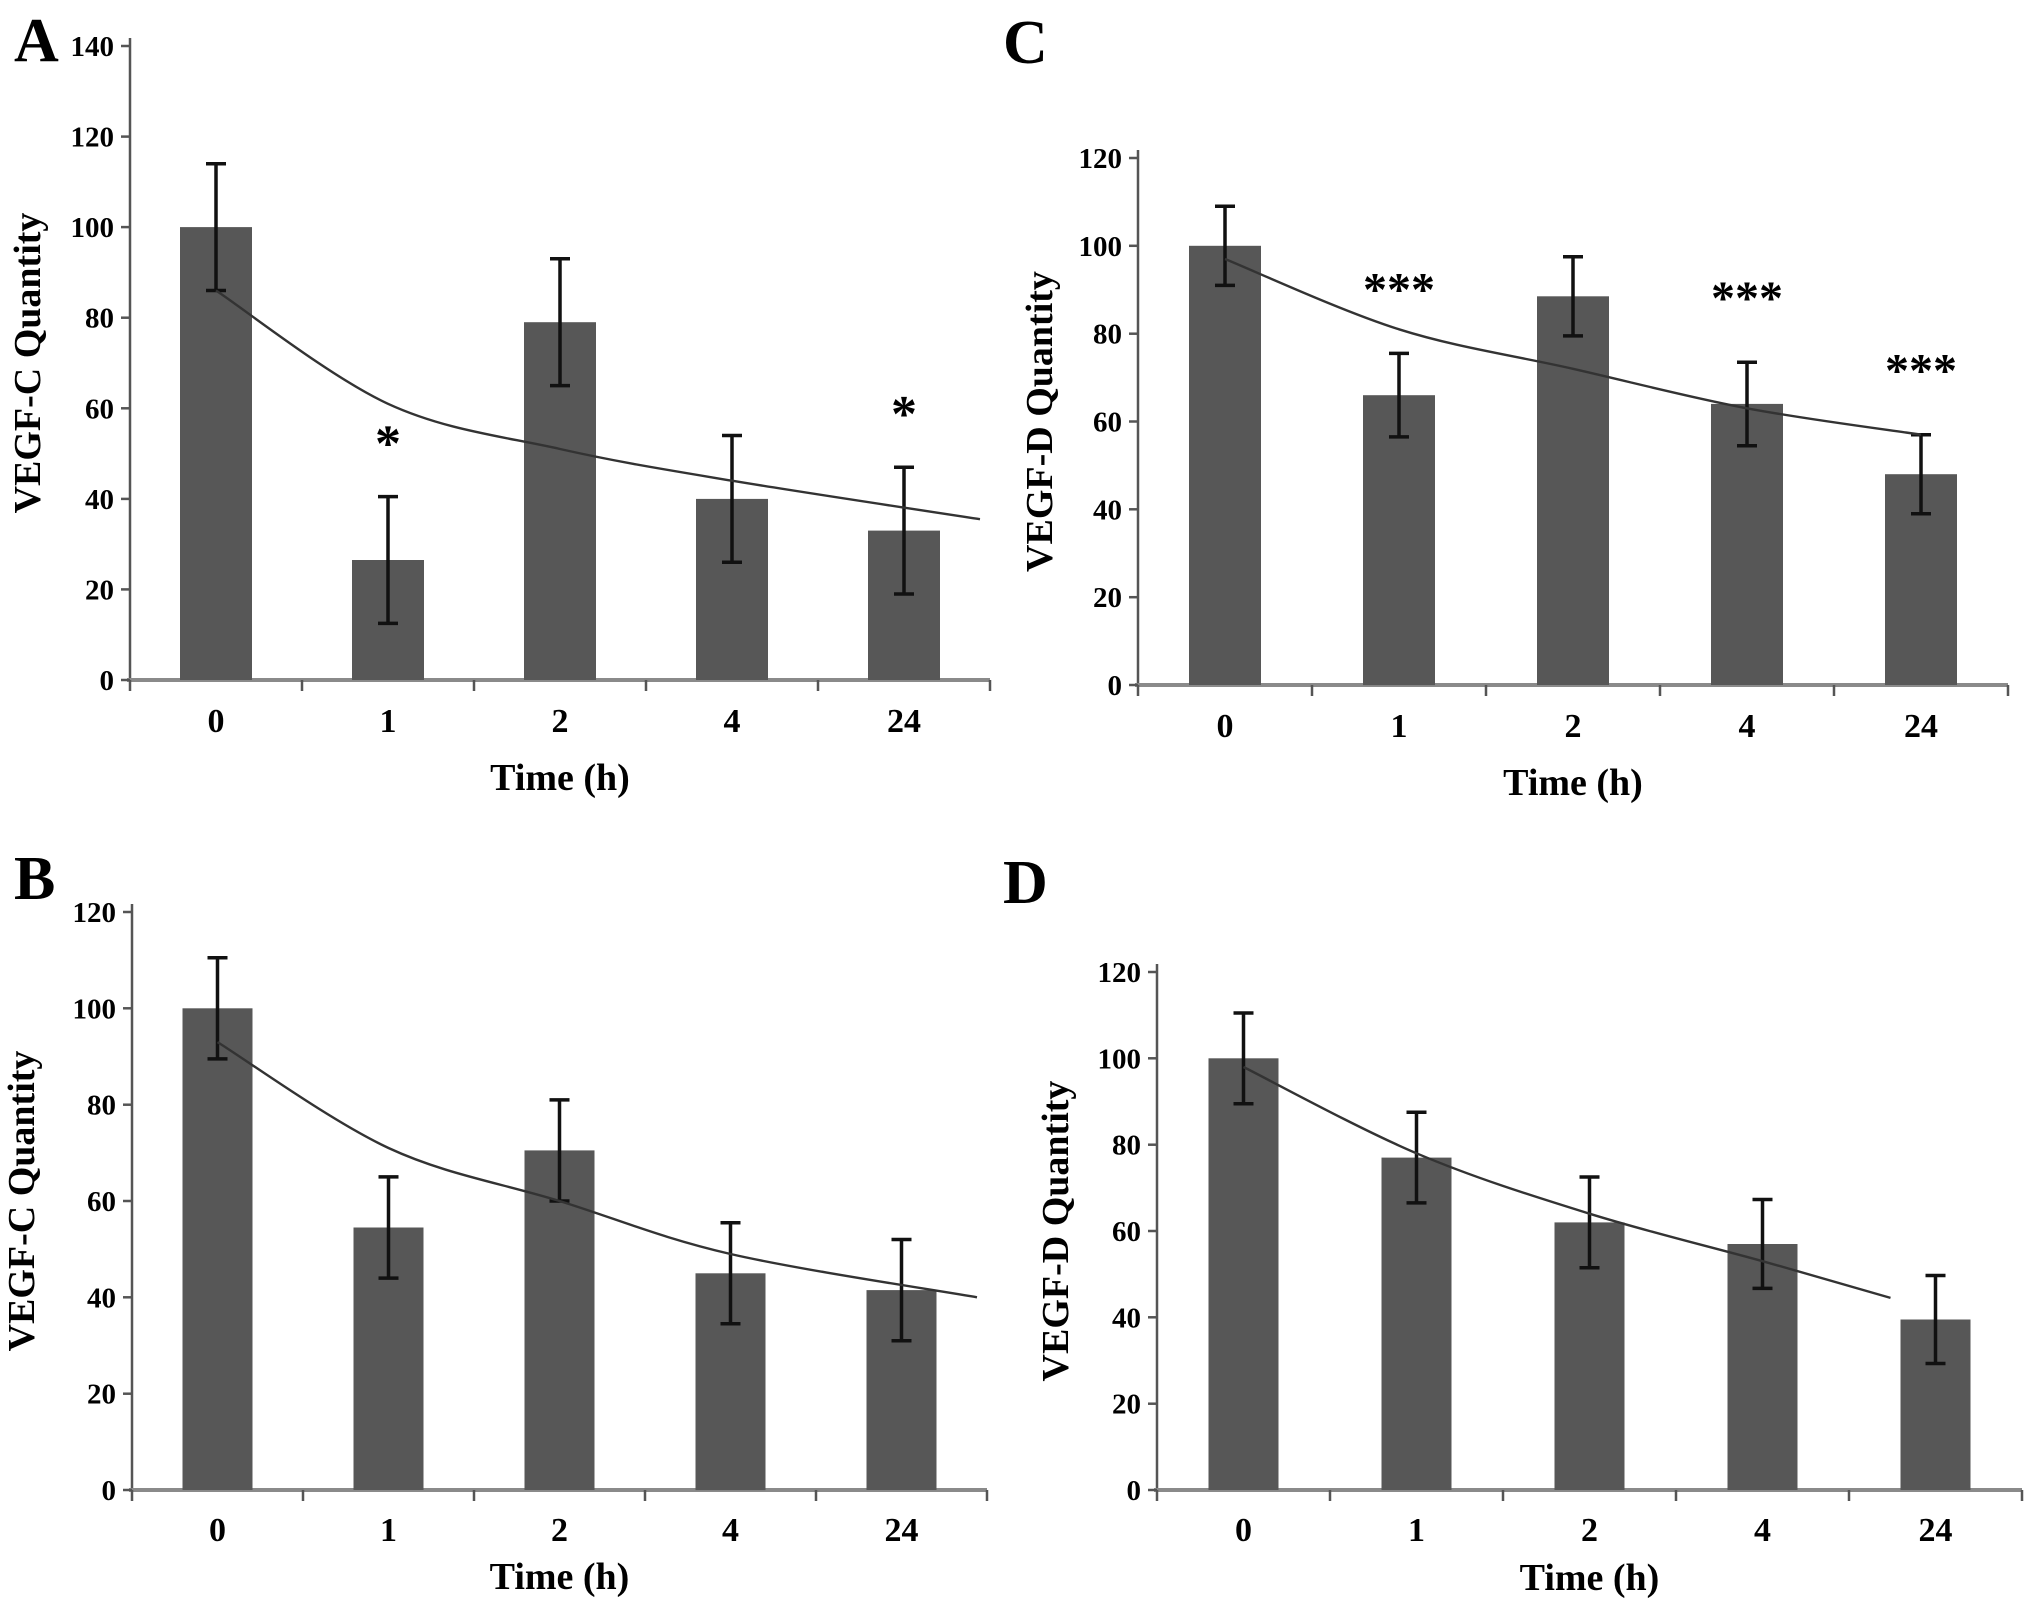  What do you see at coordinates (1747, 544) in the screenshot?
I see `bar-4h` at bounding box center [1747, 544].